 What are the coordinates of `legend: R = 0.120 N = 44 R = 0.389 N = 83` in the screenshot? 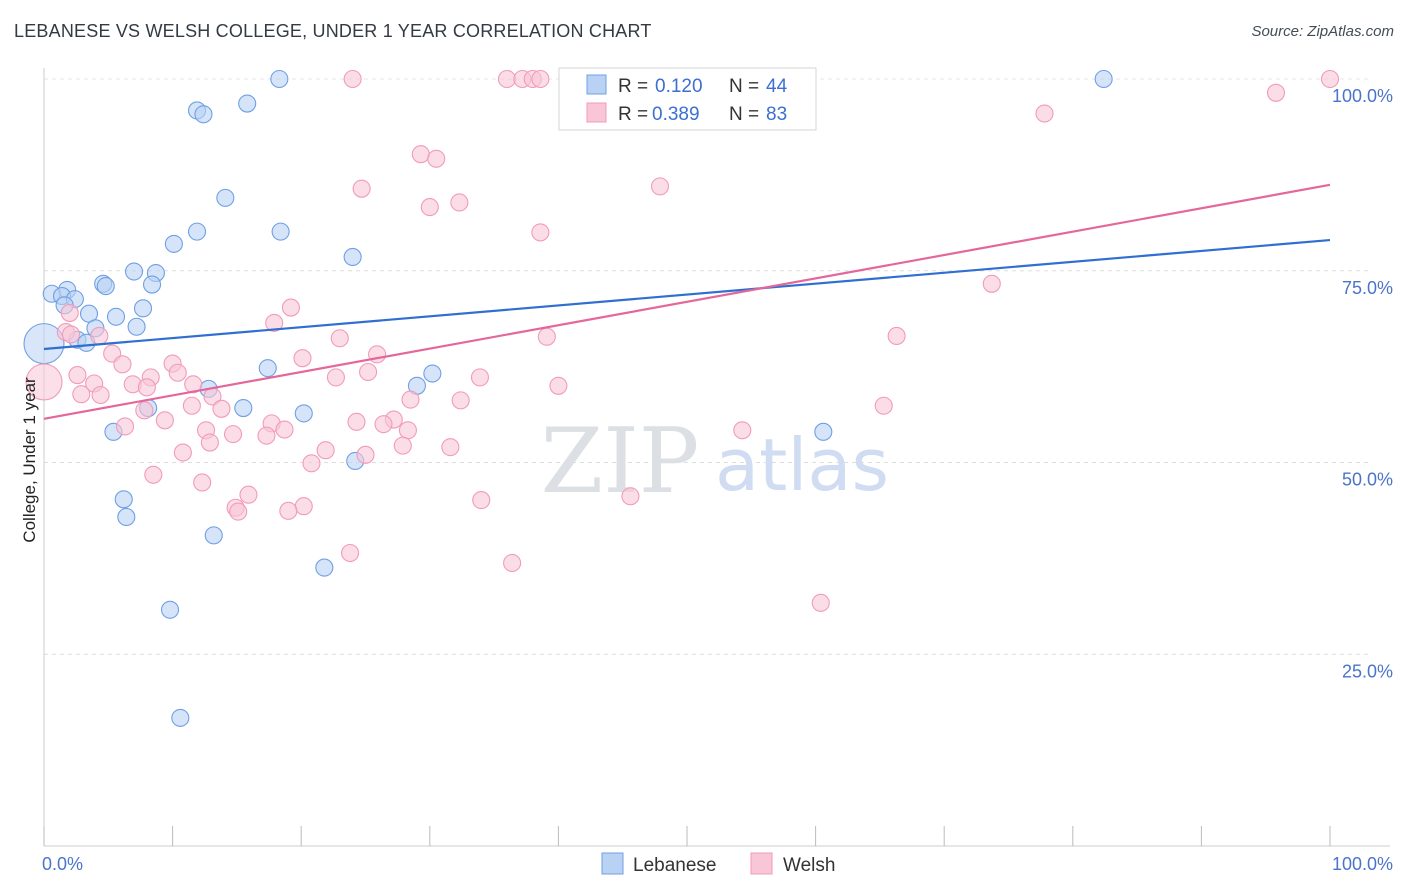 It's located at (687, 99).